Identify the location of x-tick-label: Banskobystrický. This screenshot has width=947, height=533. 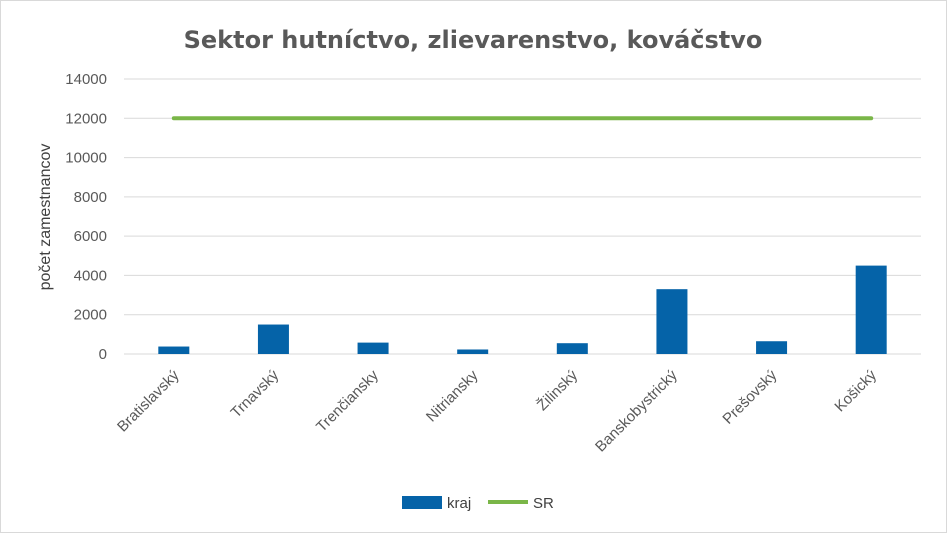
(636, 410).